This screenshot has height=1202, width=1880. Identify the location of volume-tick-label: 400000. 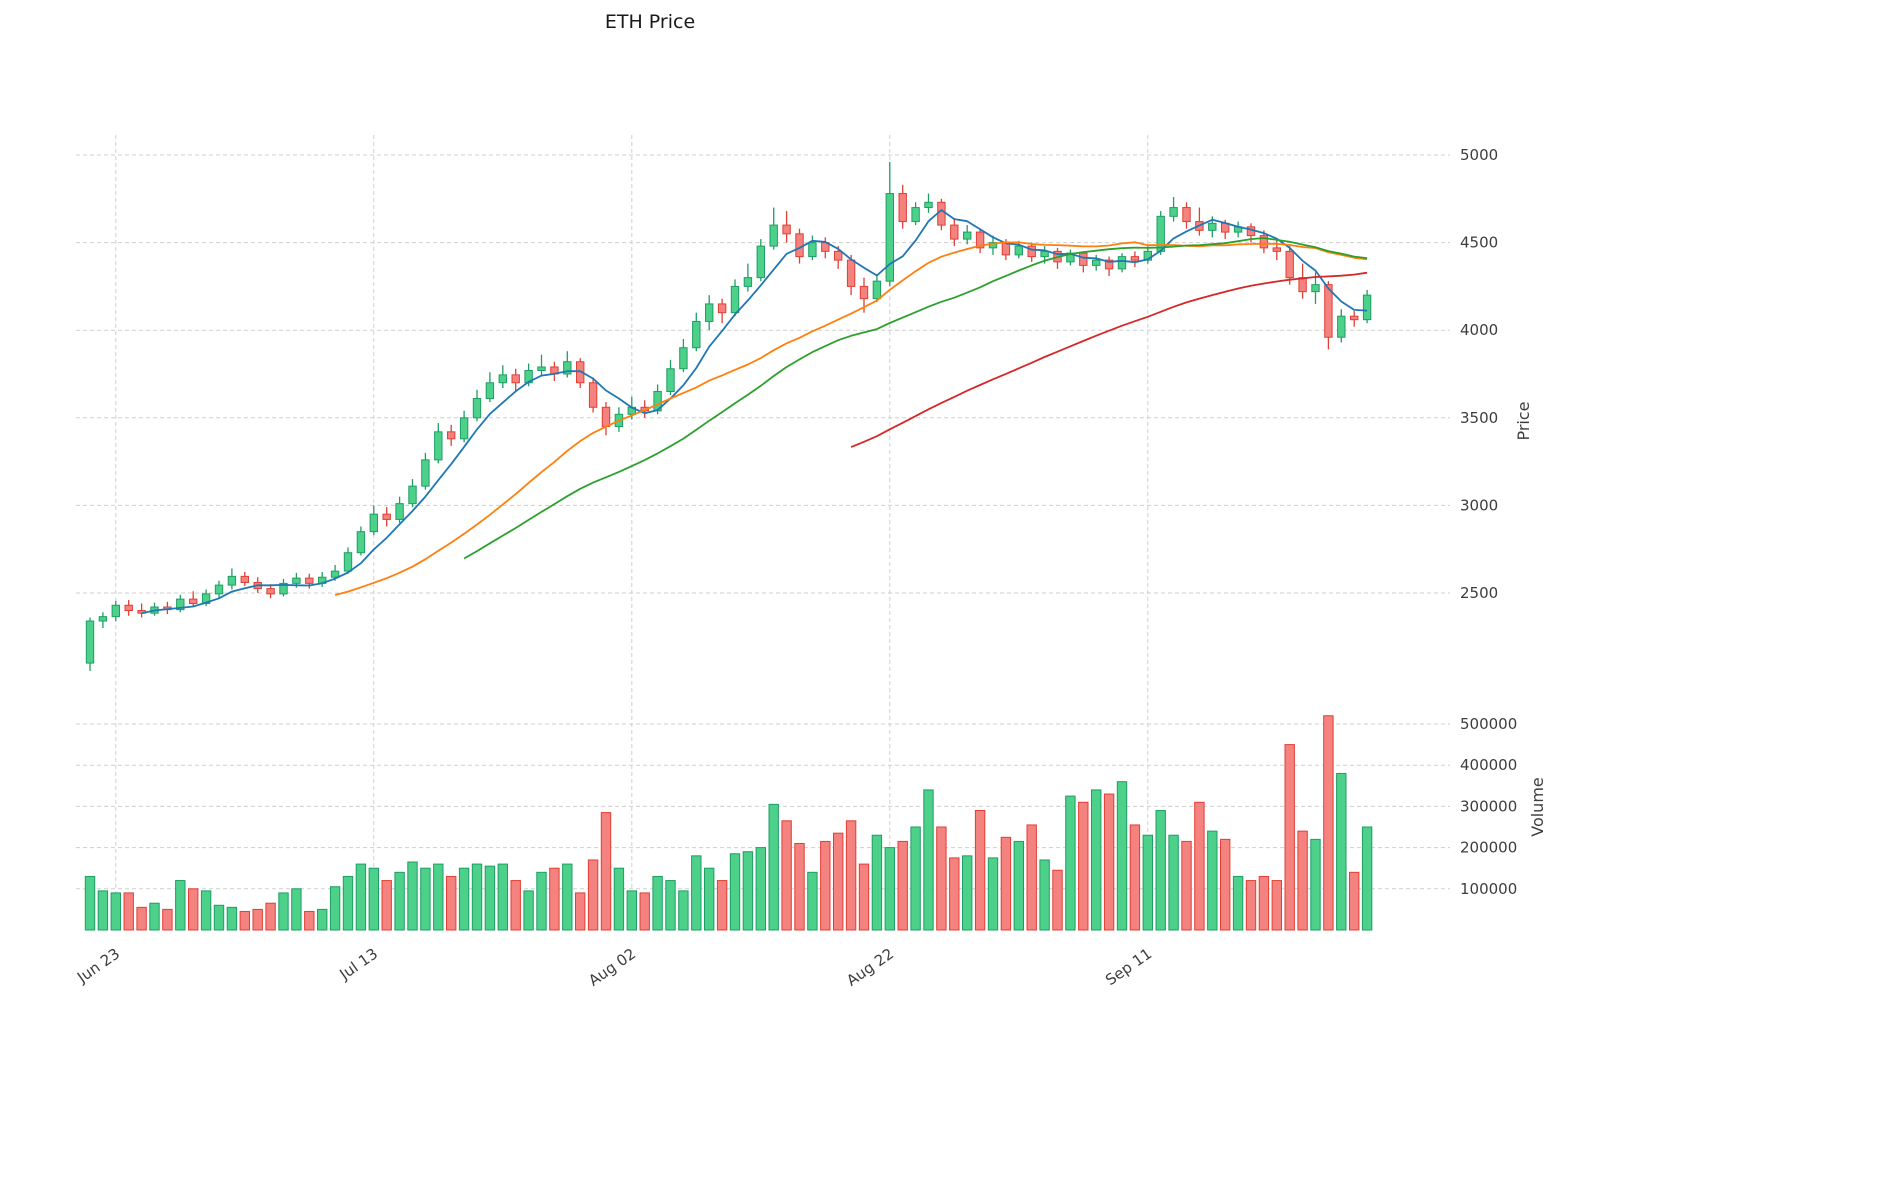
(1488, 765).